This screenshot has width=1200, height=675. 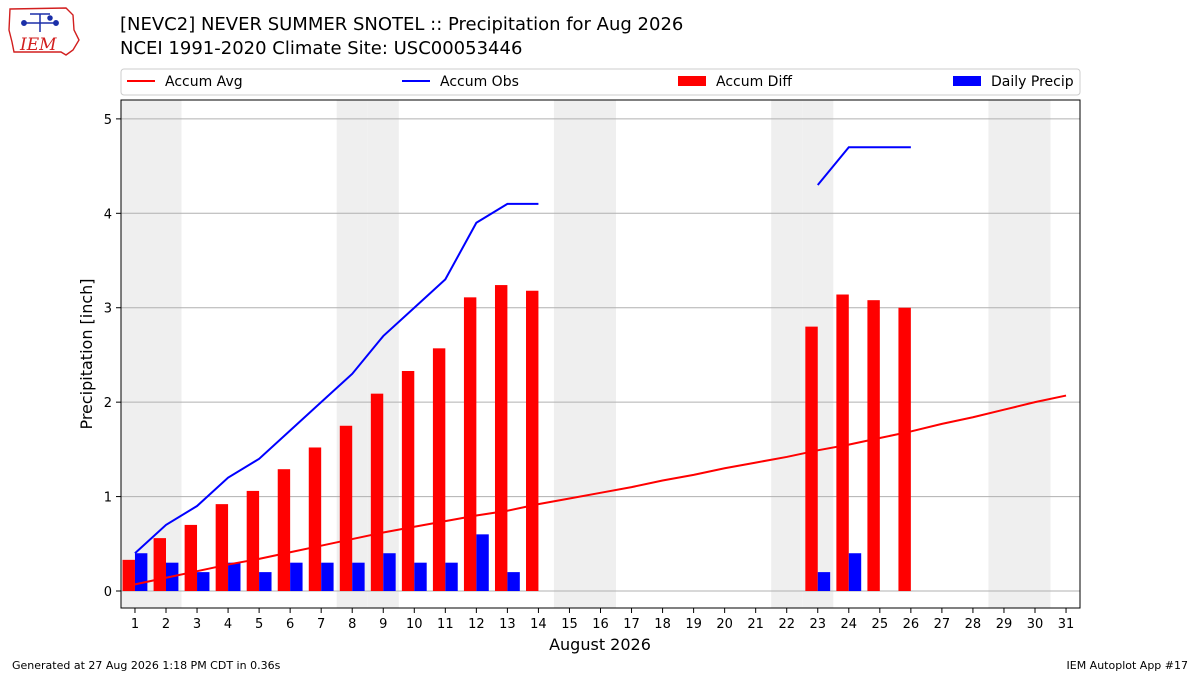 I want to click on x-tick-label-7: 7, so click(x=321, y=624).